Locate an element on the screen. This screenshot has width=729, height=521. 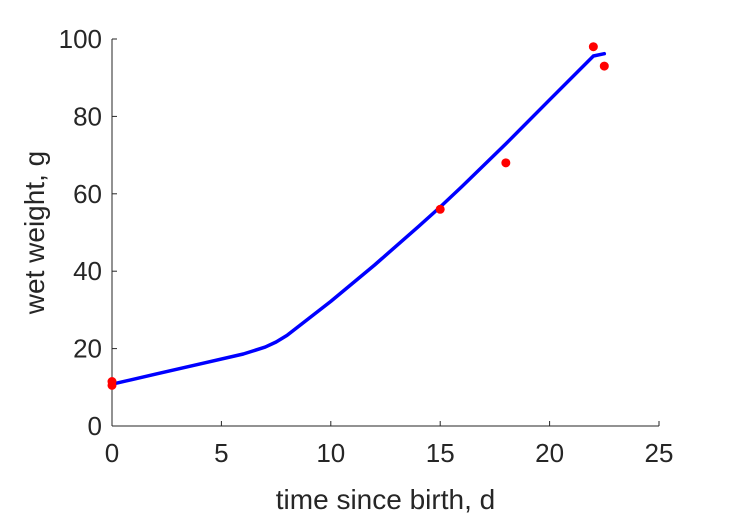
x-tick-label: 0 is located at coordinates (112, 453).